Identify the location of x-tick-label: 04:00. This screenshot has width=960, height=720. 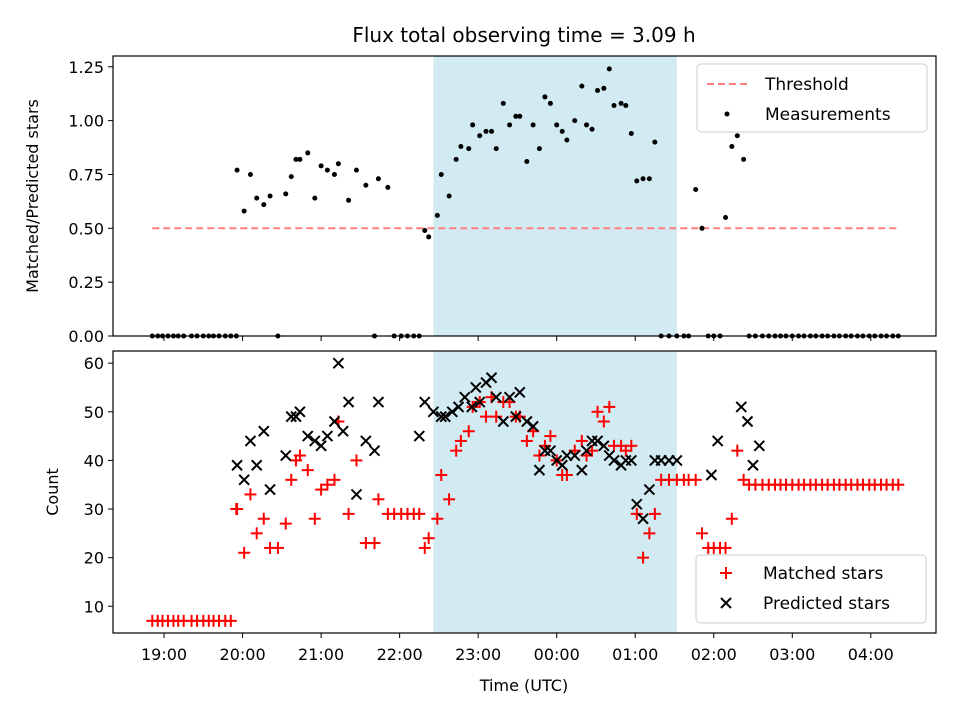
(871, 654).